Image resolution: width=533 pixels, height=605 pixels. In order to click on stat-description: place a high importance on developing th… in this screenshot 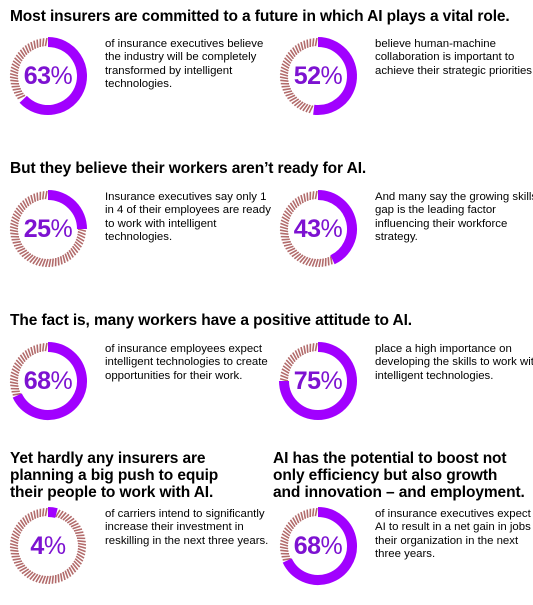, I will do `click(454, 362)`.